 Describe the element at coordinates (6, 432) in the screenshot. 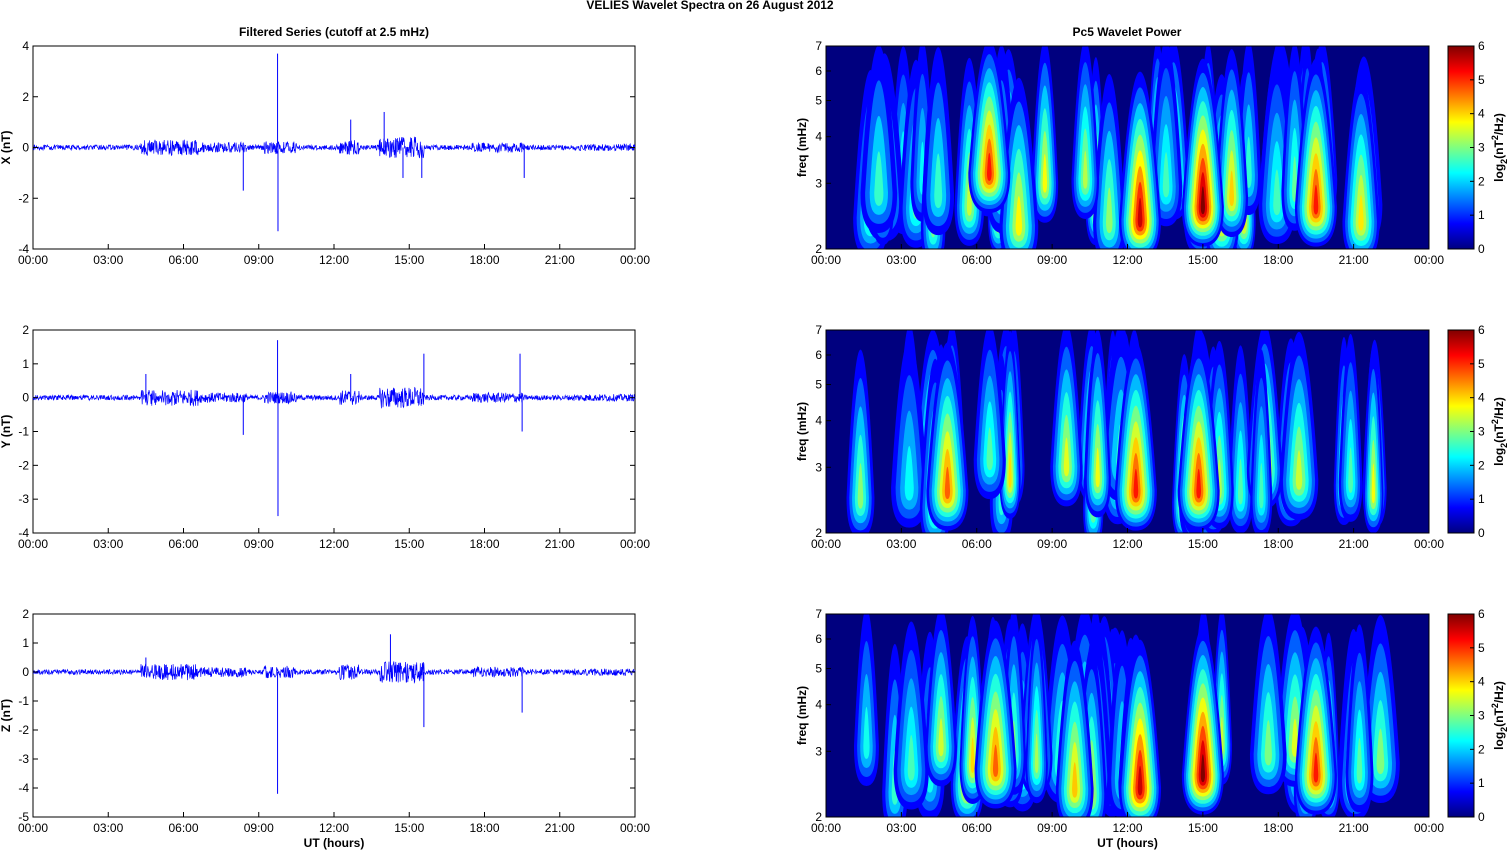

I see `series-ylabel: Y (nT)` at that location.